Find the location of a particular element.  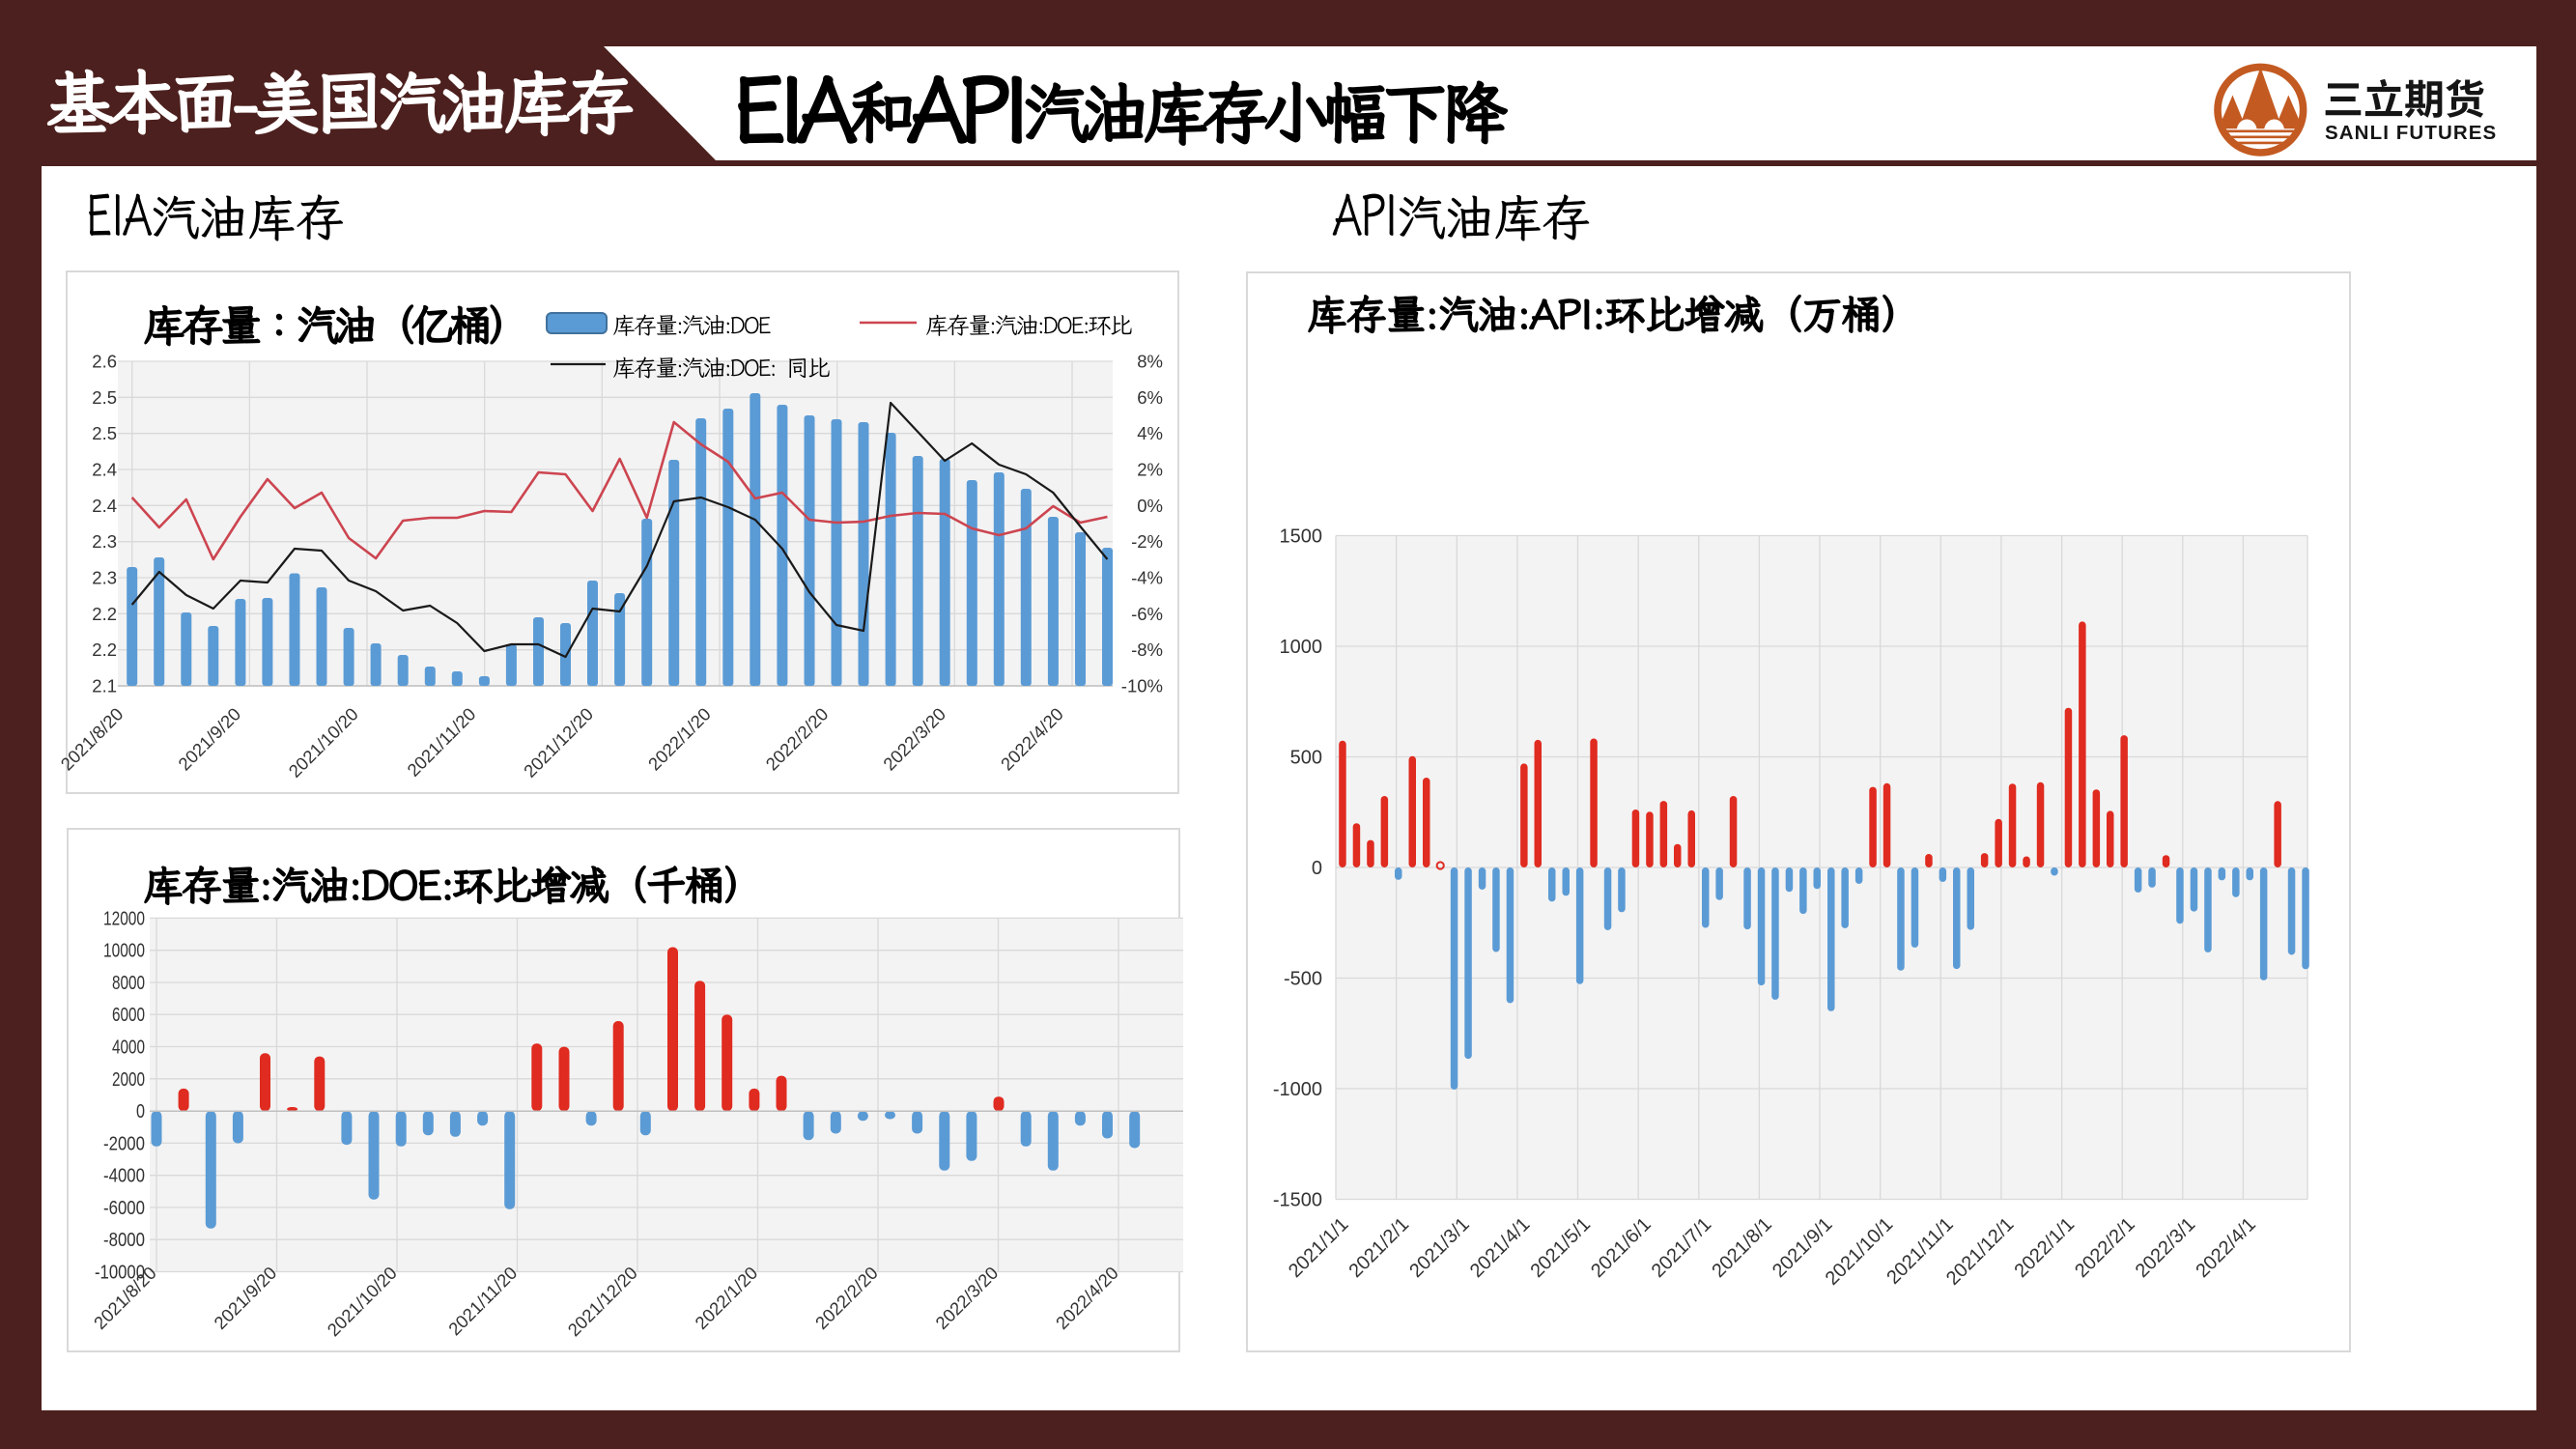

svg-text: 2022/2/1 is located at coordinates (2105, 1247).